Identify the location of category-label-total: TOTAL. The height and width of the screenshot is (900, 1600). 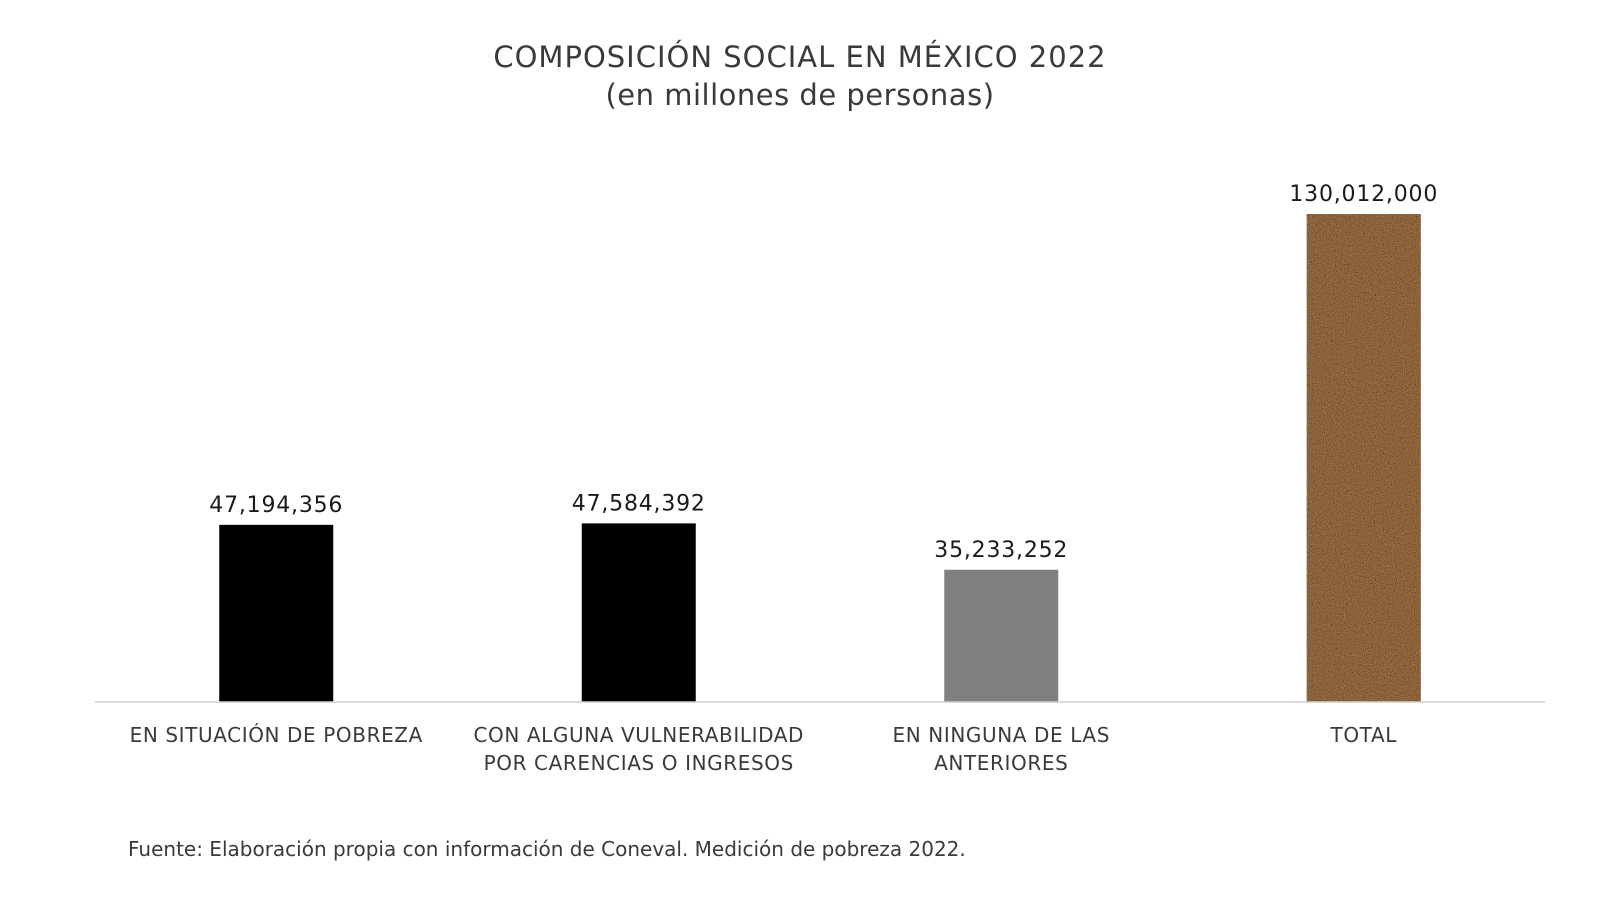
(1364, 735).